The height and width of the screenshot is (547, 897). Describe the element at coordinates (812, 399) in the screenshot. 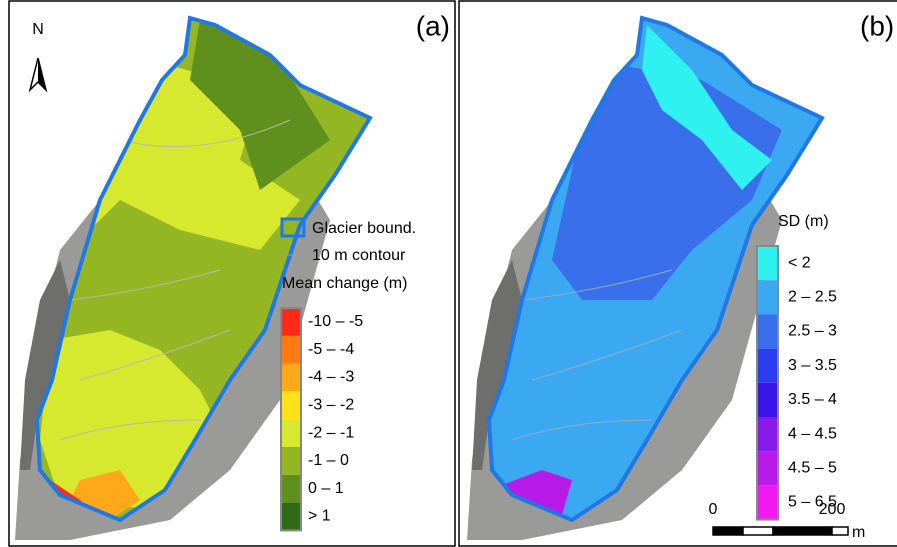

I see `legend-label: 3.5 – 4` at that location.